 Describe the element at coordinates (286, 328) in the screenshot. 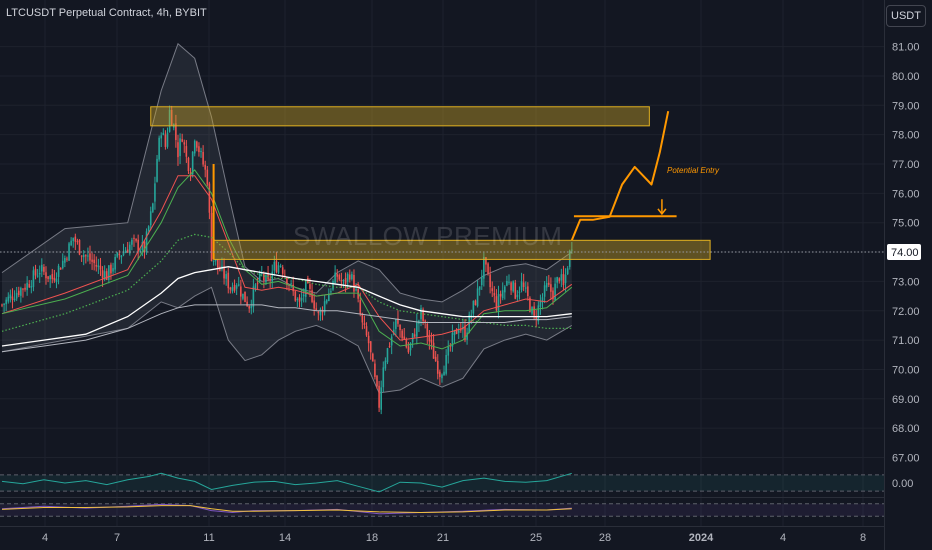

I see `ma-slow-white-2-line` at that location.